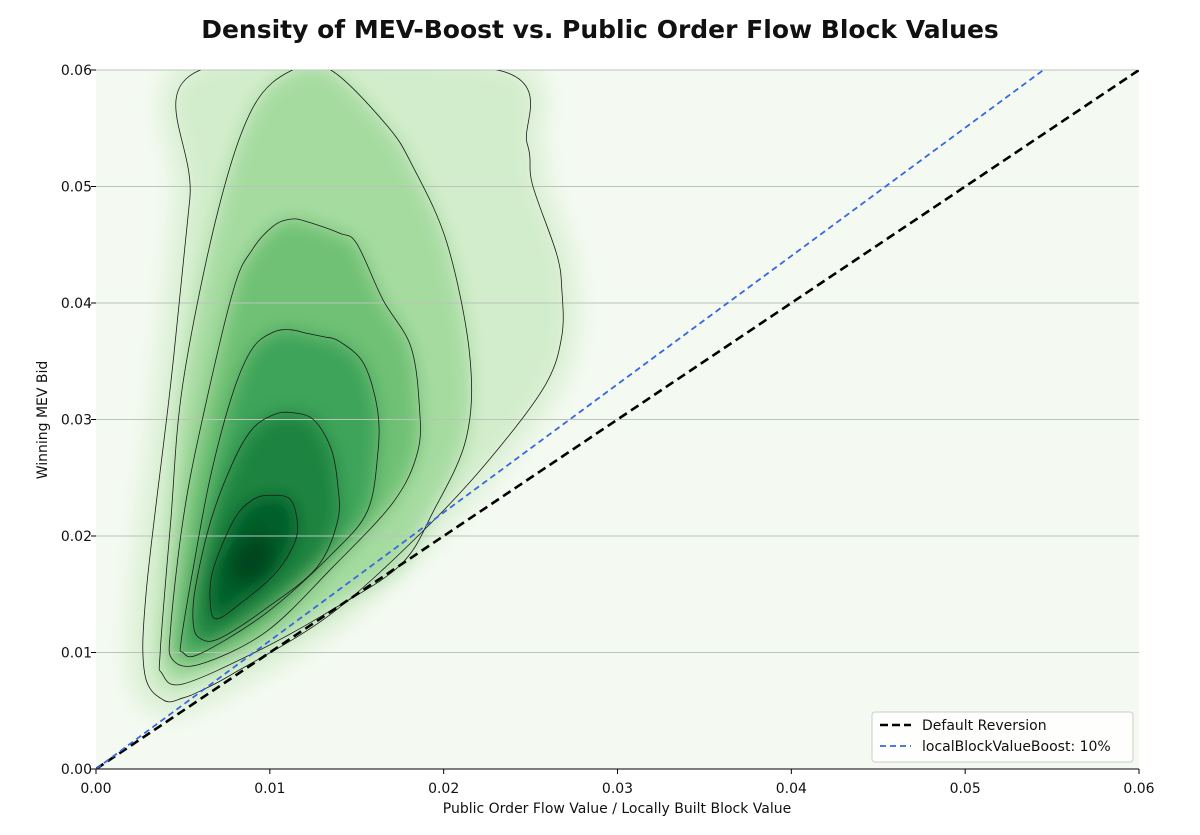 The height and width of the screenshot is (835, 1200). I want to click on x-tick-label: 0.01, so click(269, 789).